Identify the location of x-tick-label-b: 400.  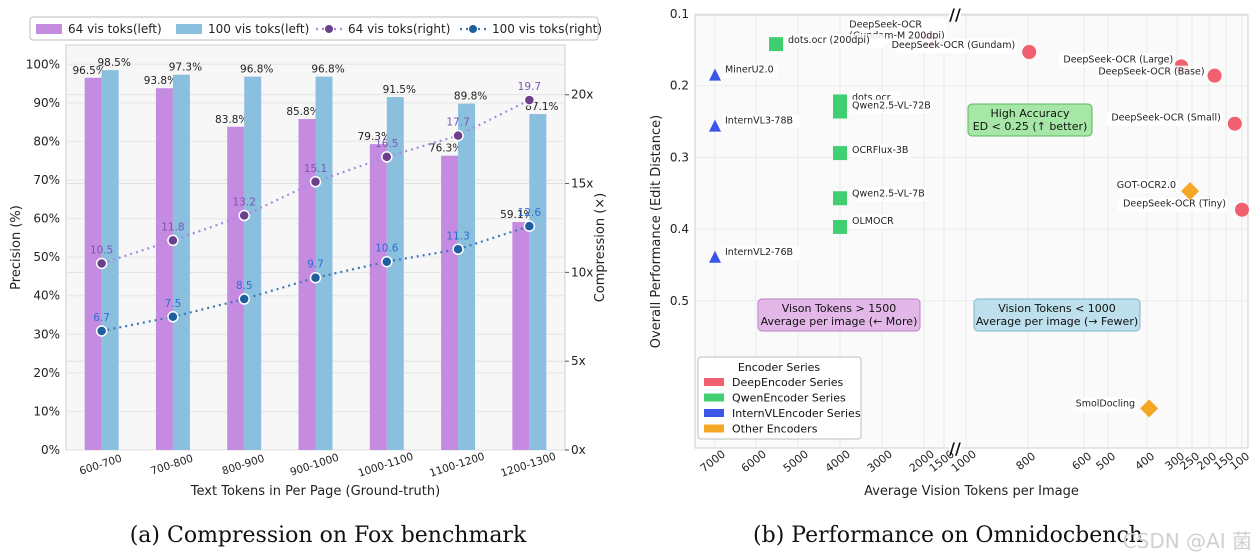
(1145, 461).